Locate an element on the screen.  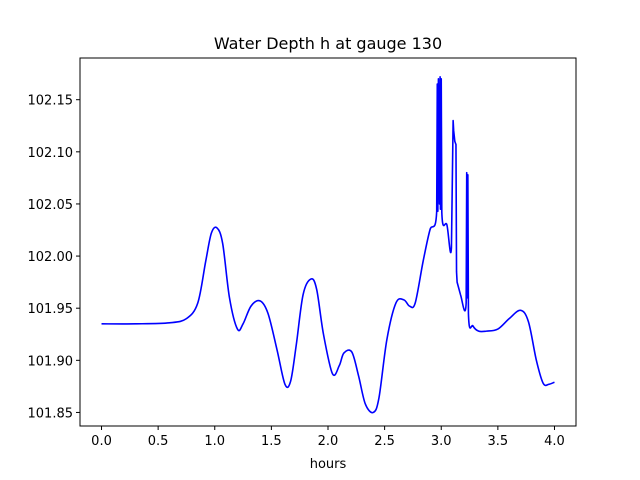
x-axis-label: hours is located at coordinates (328, 464).